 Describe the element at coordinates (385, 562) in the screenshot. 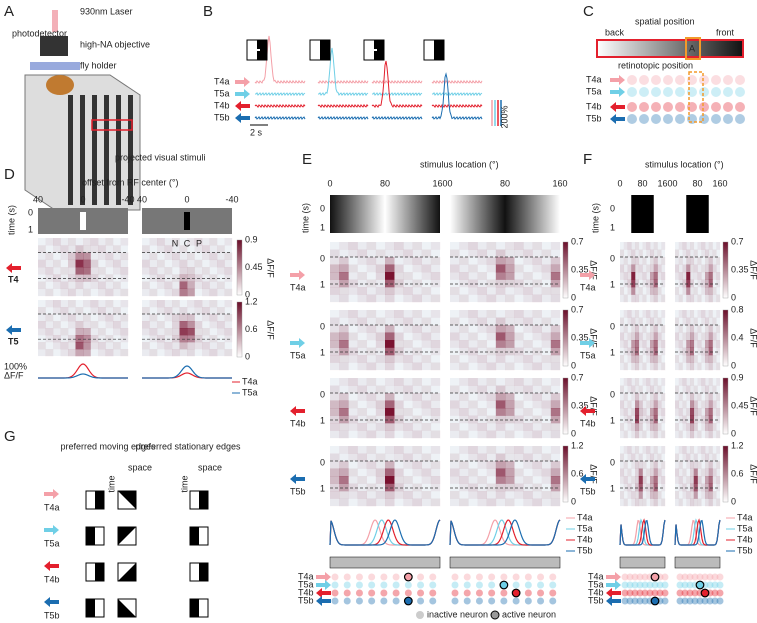

I see `stimulus-strip` at that location.